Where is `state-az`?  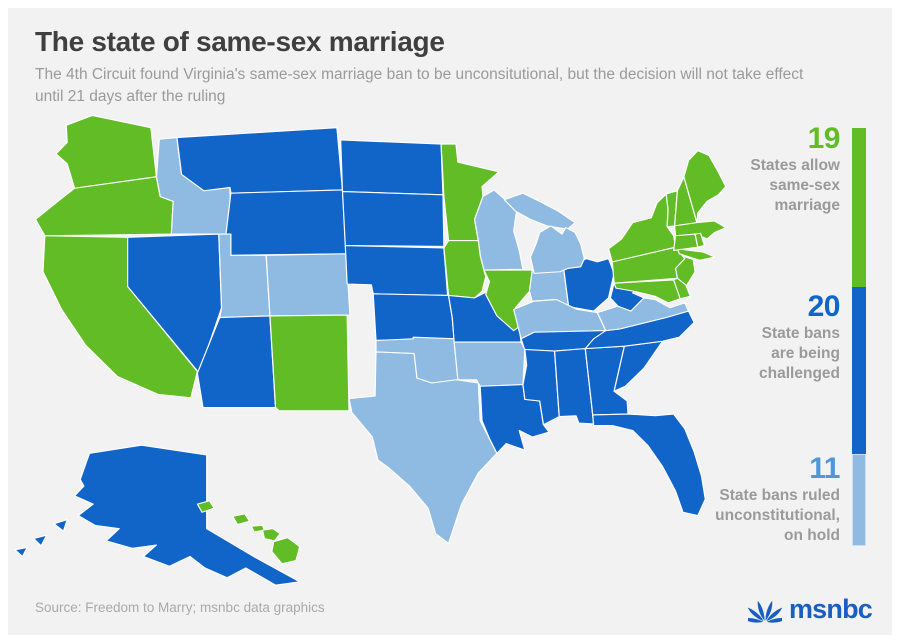
state-az is located at coordinates (236, 362).